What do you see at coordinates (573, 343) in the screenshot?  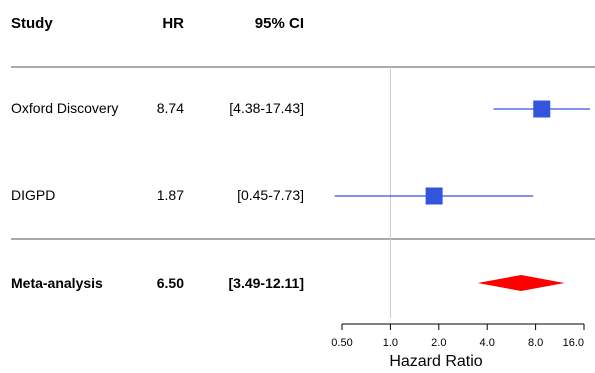 I see `x-tick-label: 16.0` at bounding box center [573, 343].